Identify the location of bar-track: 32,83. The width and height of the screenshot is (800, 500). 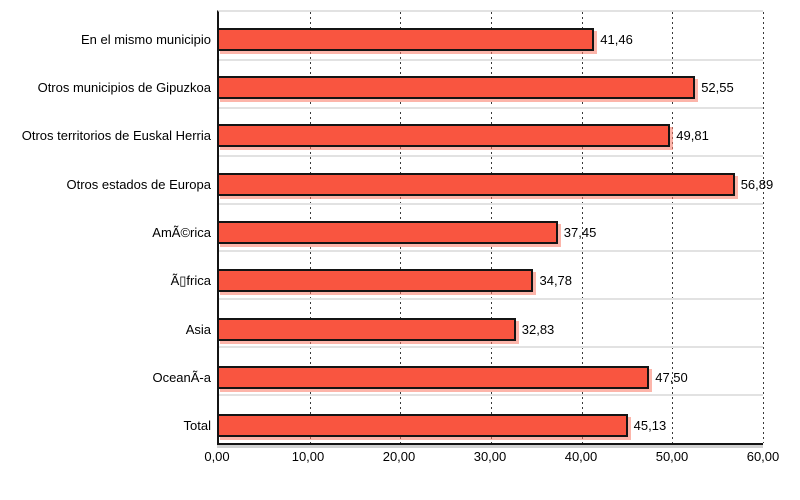
(490, 329).